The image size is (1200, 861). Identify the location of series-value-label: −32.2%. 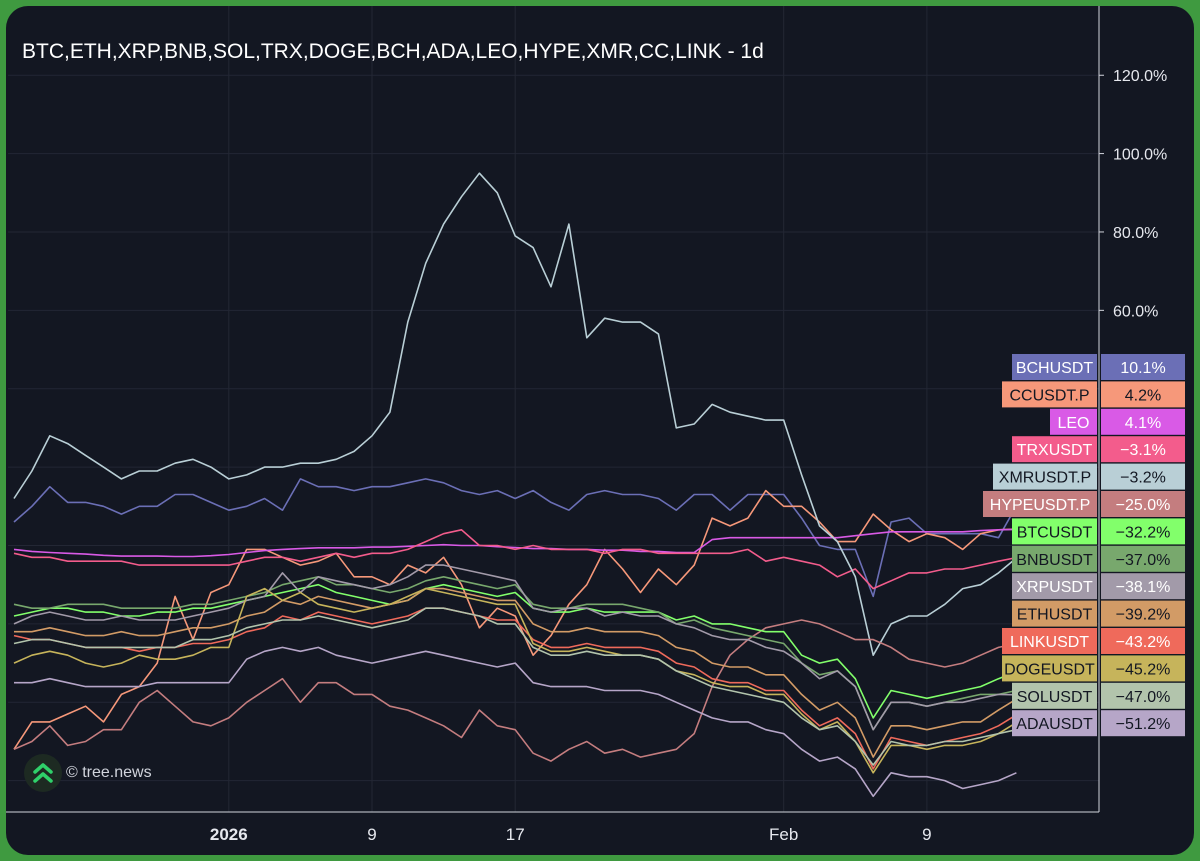
(1143, 532).